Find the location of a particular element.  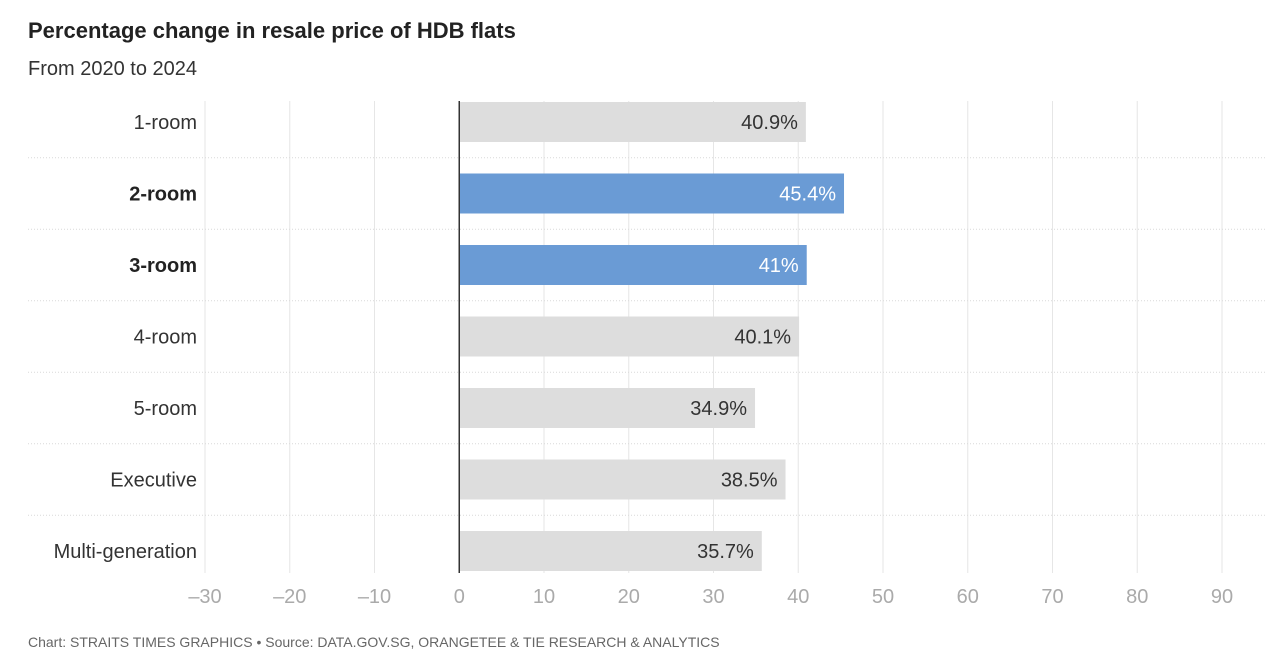

bar-5-room is located at coordinates (607, 408).